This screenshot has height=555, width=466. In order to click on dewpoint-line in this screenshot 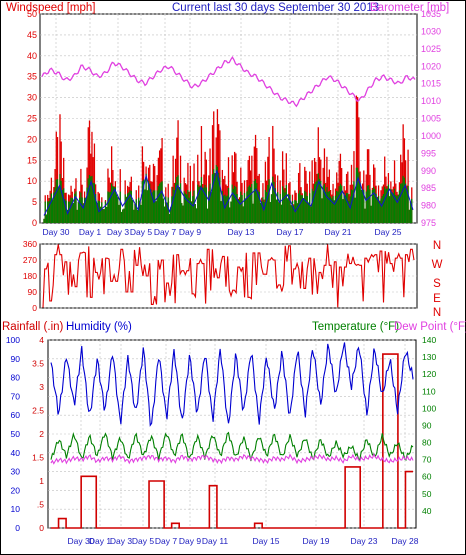, I will do `click(232, 459)`.